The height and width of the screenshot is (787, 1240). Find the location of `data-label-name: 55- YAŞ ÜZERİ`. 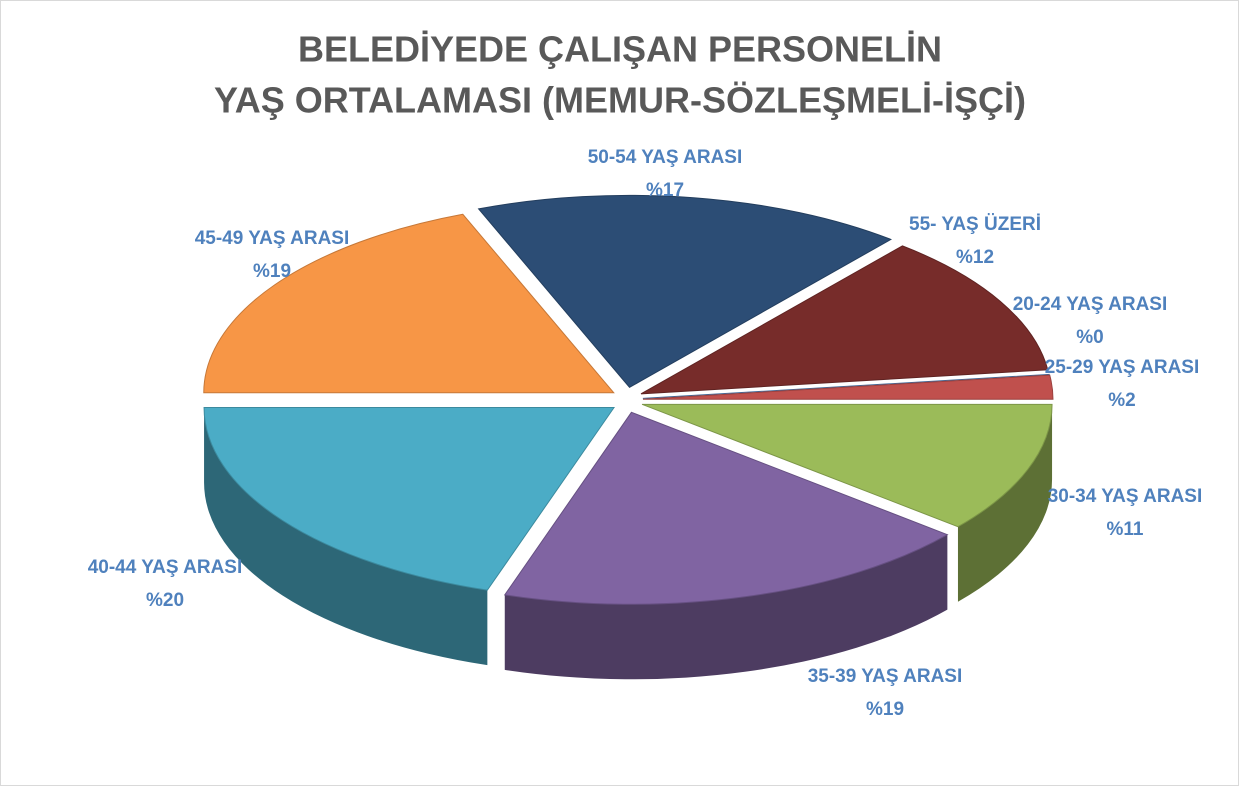

data-label-name: 55- YAŞ ÜZERİ is located at coordinates (975, 224).